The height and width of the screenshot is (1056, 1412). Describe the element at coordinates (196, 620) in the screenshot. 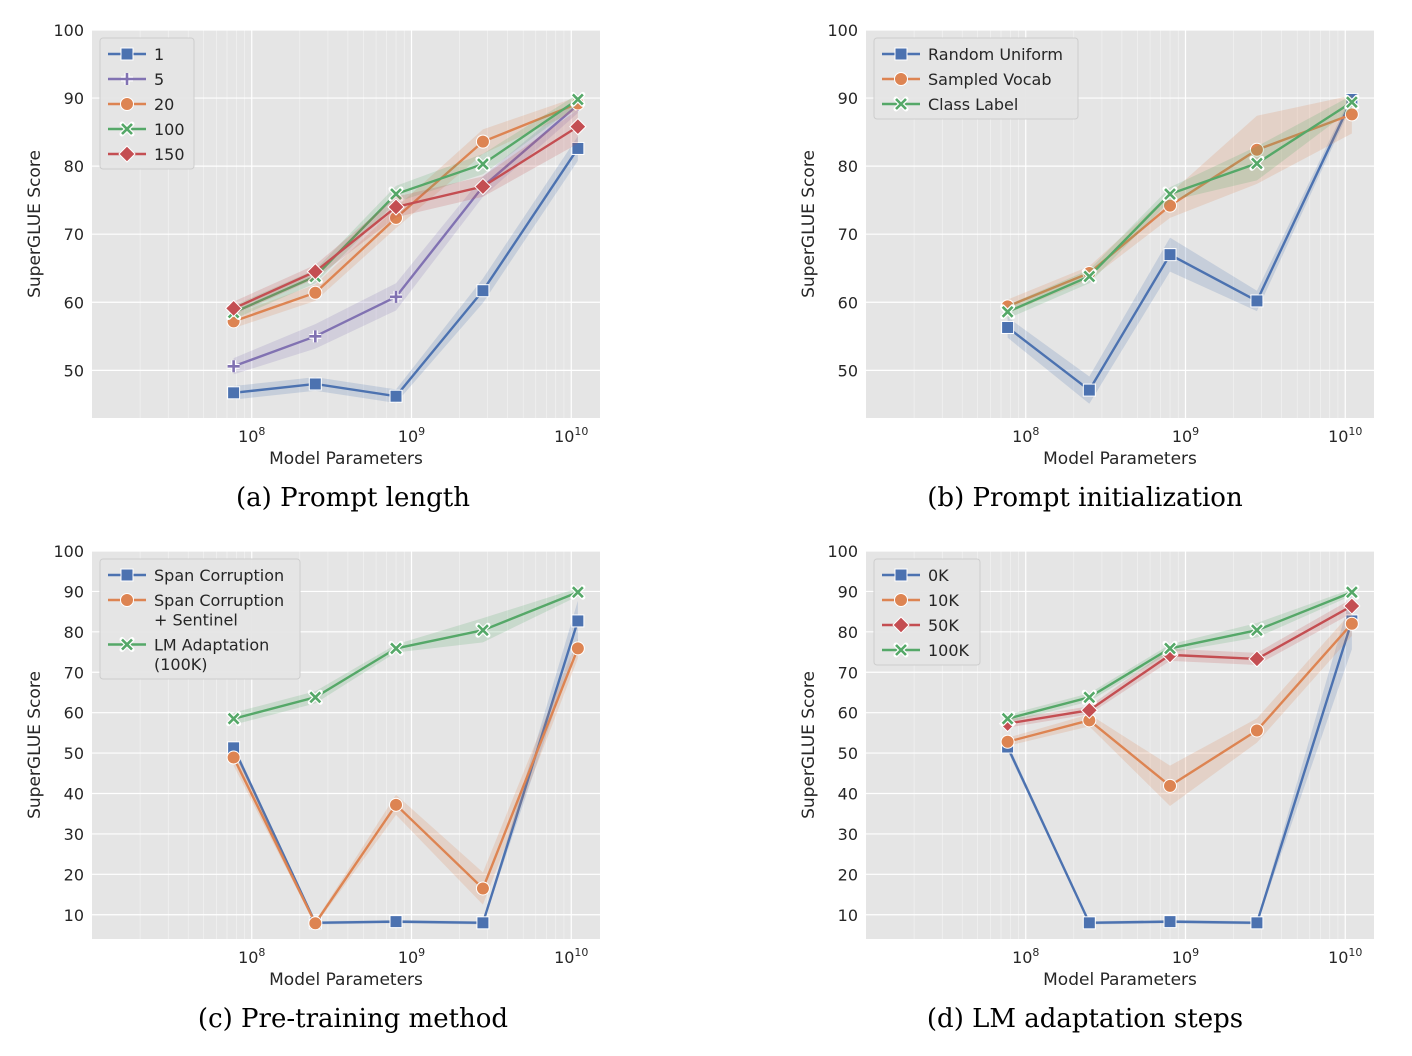

I see `legend-label: + Sentinel` at that location.